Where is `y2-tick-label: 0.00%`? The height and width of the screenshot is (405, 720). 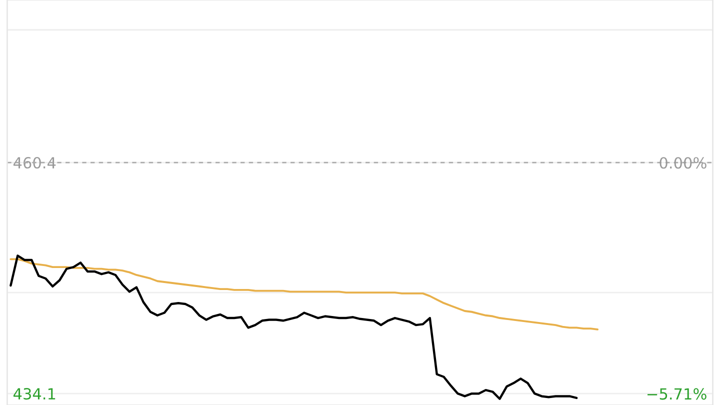
y2-tick-label: 0.00% is located at coordinates (683, 163).